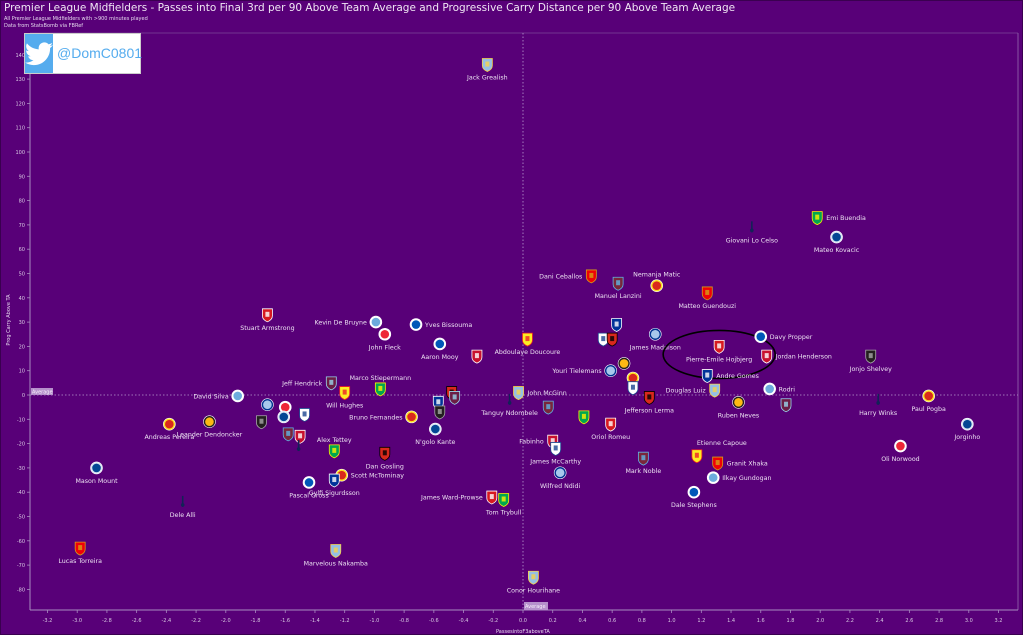  Describe the element at coordinates (344, 398) in the screenshot. I see `player-point: Will Hughes` at that location.